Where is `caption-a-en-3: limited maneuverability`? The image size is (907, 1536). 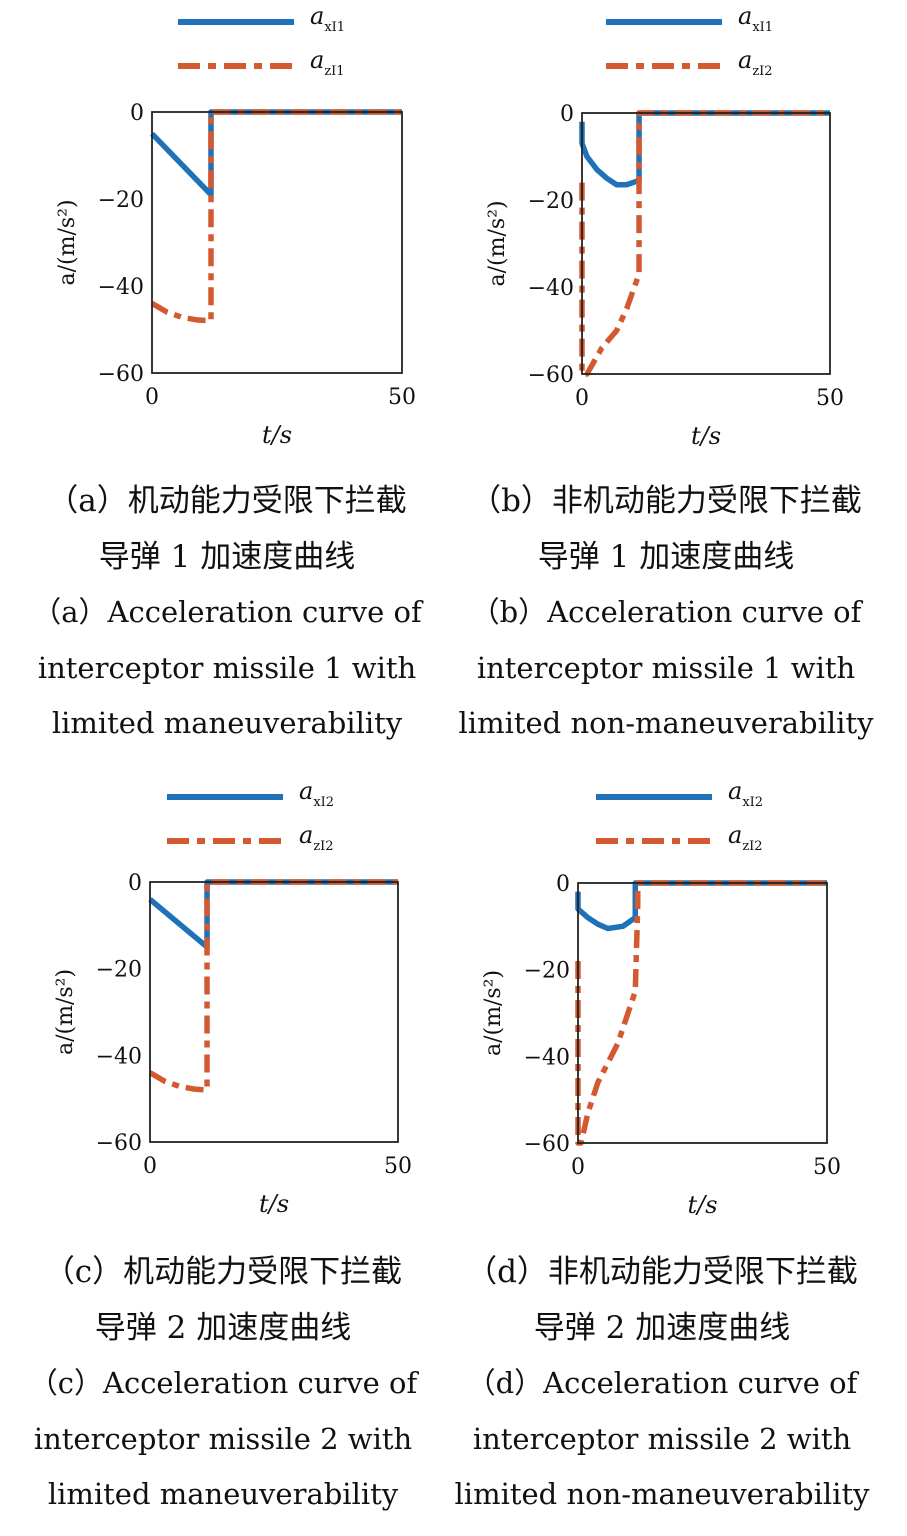
caption-a-en-3: limited maneuverability is located at coordinates (227, 723).